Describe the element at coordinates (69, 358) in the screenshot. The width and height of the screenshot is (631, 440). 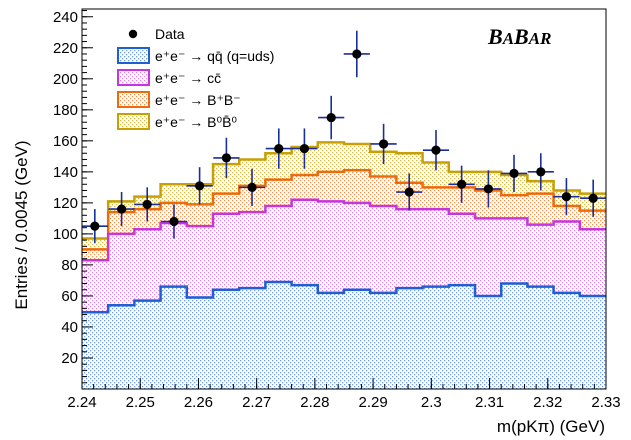
I see `y-tick-label: 20` at that location.